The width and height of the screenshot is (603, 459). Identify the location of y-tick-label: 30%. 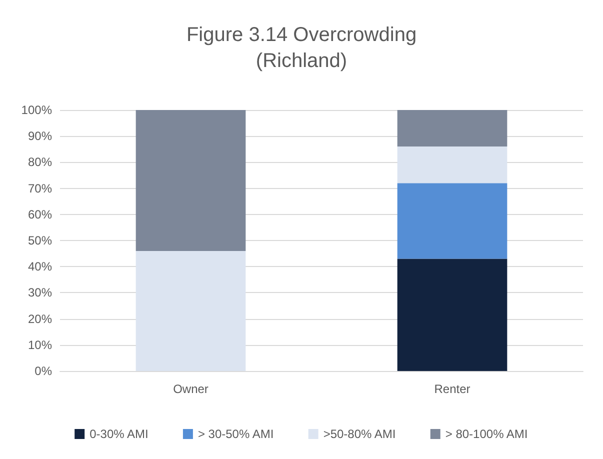
(40, 293).